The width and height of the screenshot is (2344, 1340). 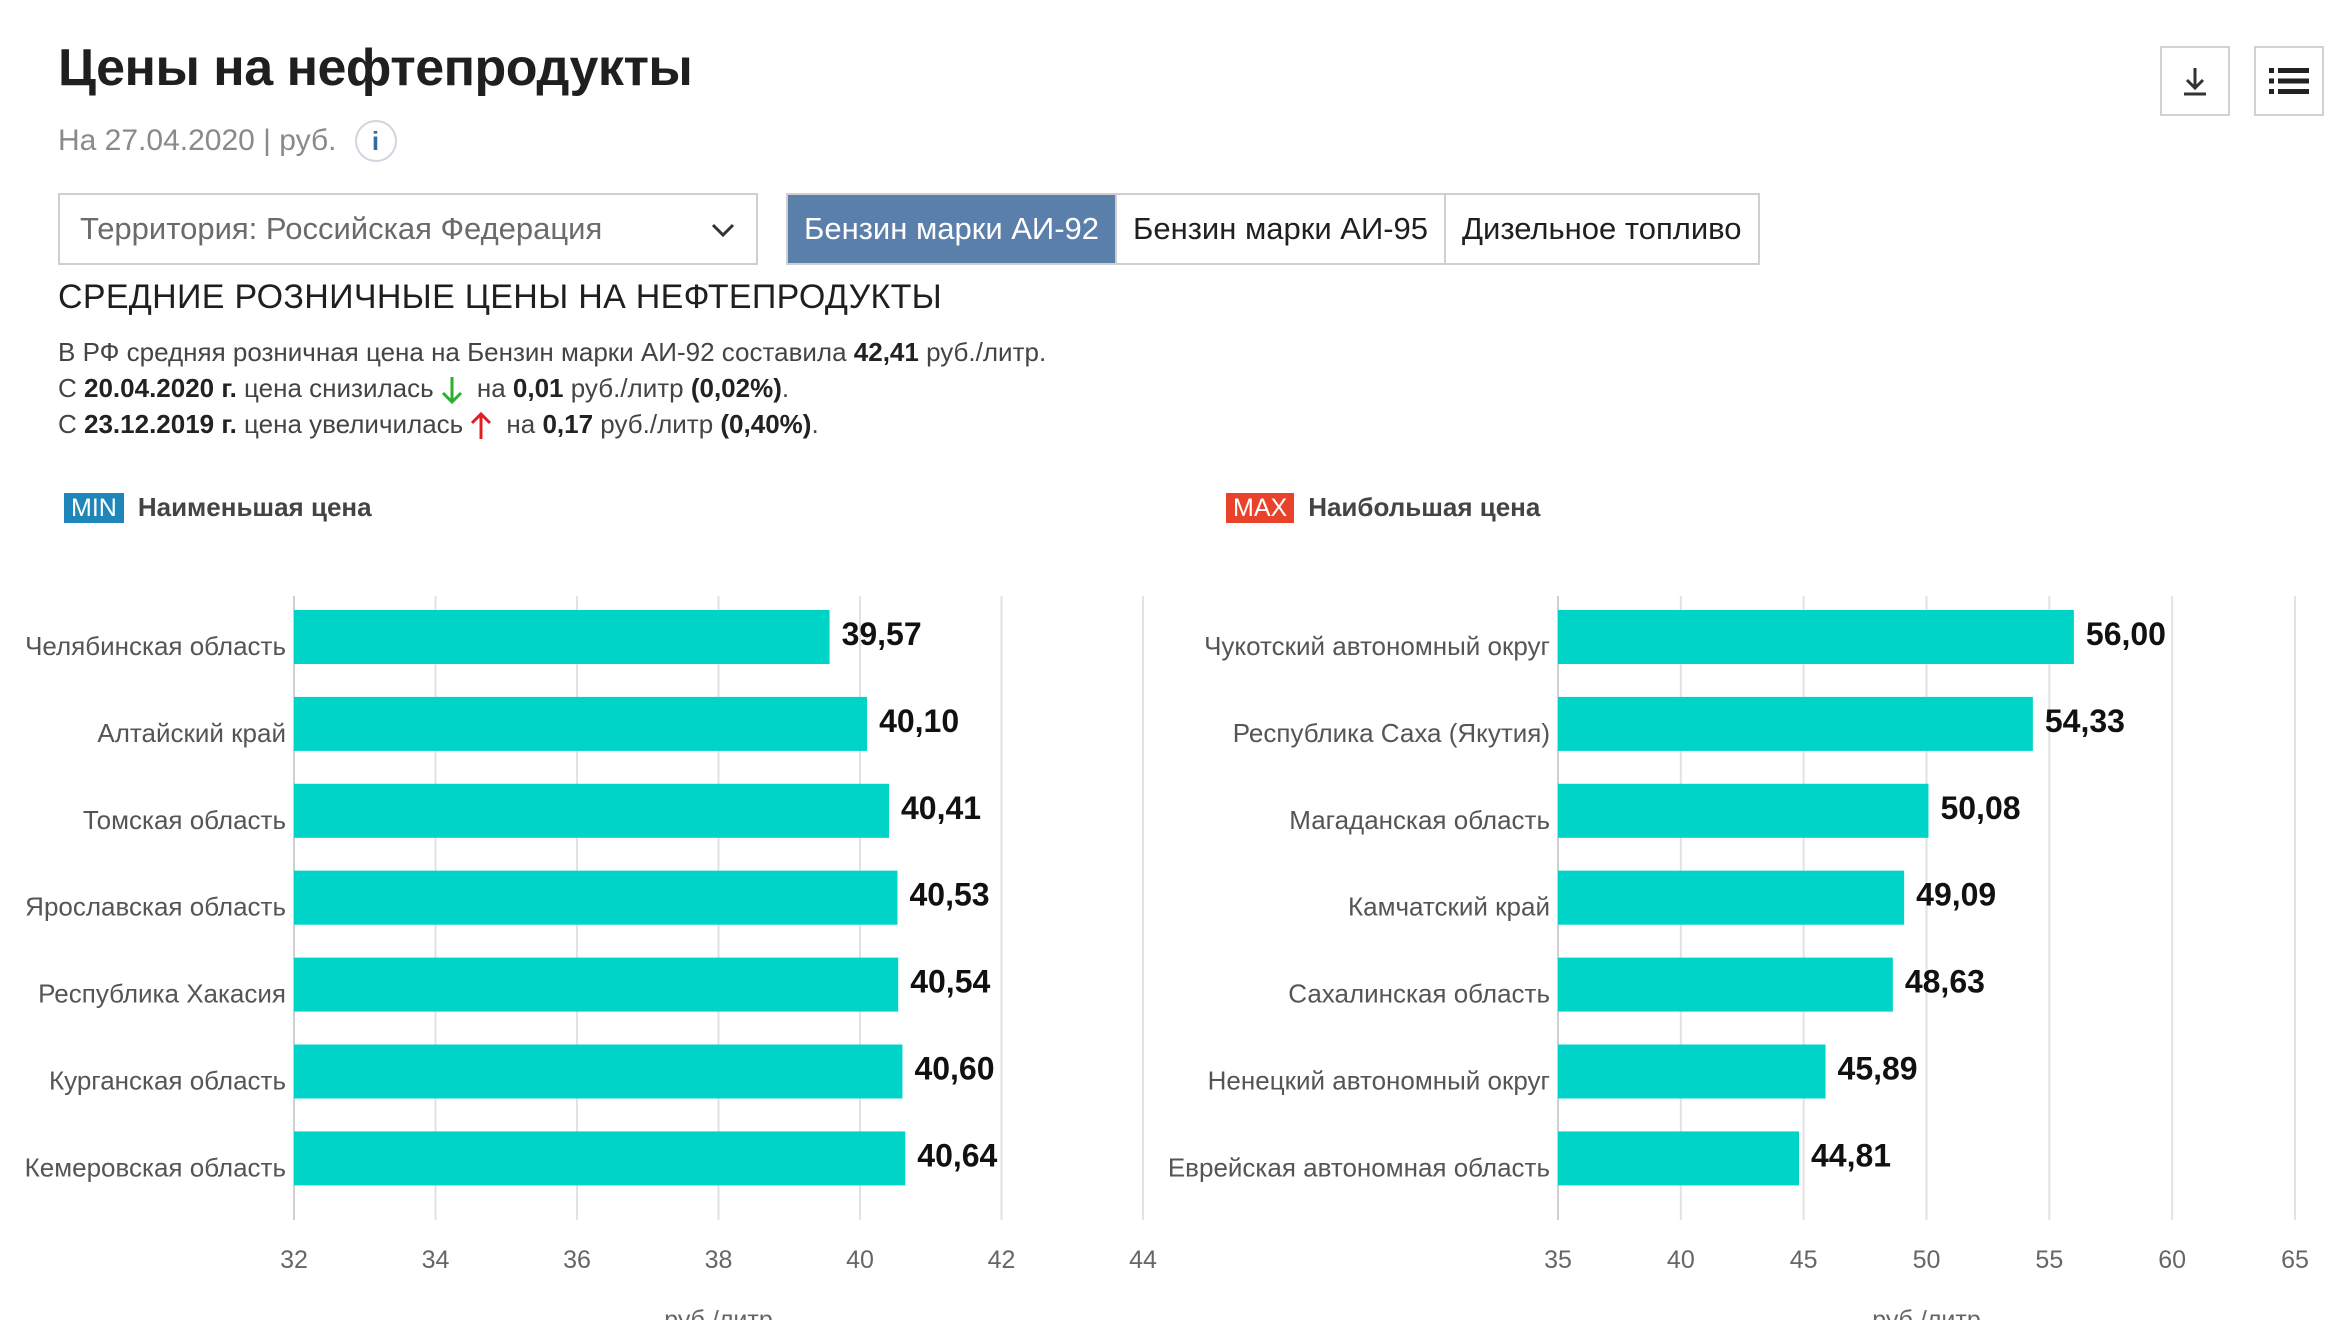 I want to click on max-chart-value-label: 44,81, so click(x=1851, y=1155).